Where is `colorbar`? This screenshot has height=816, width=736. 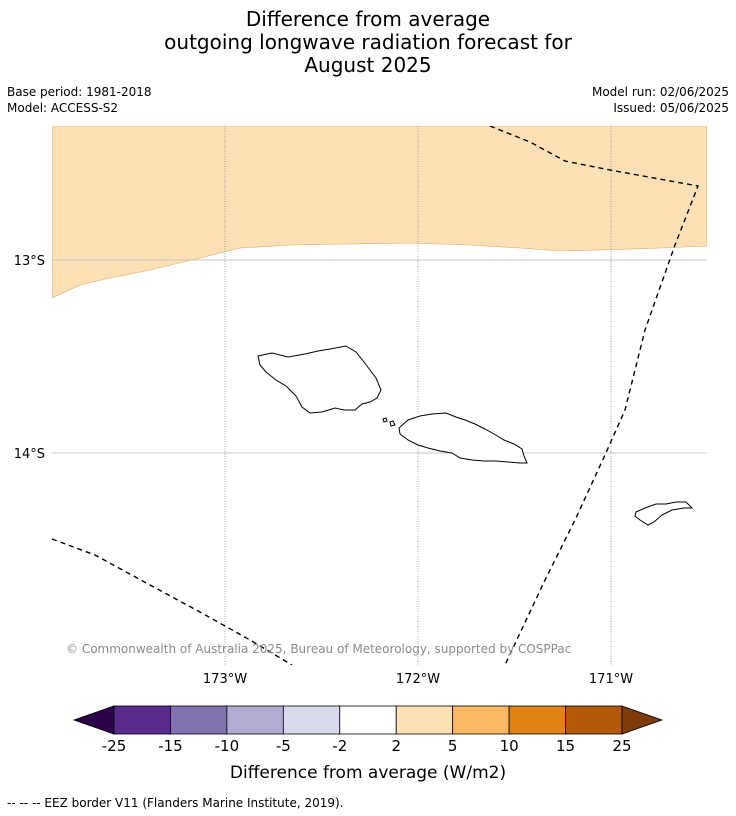 colorbar is located at coordinates (368, 720).